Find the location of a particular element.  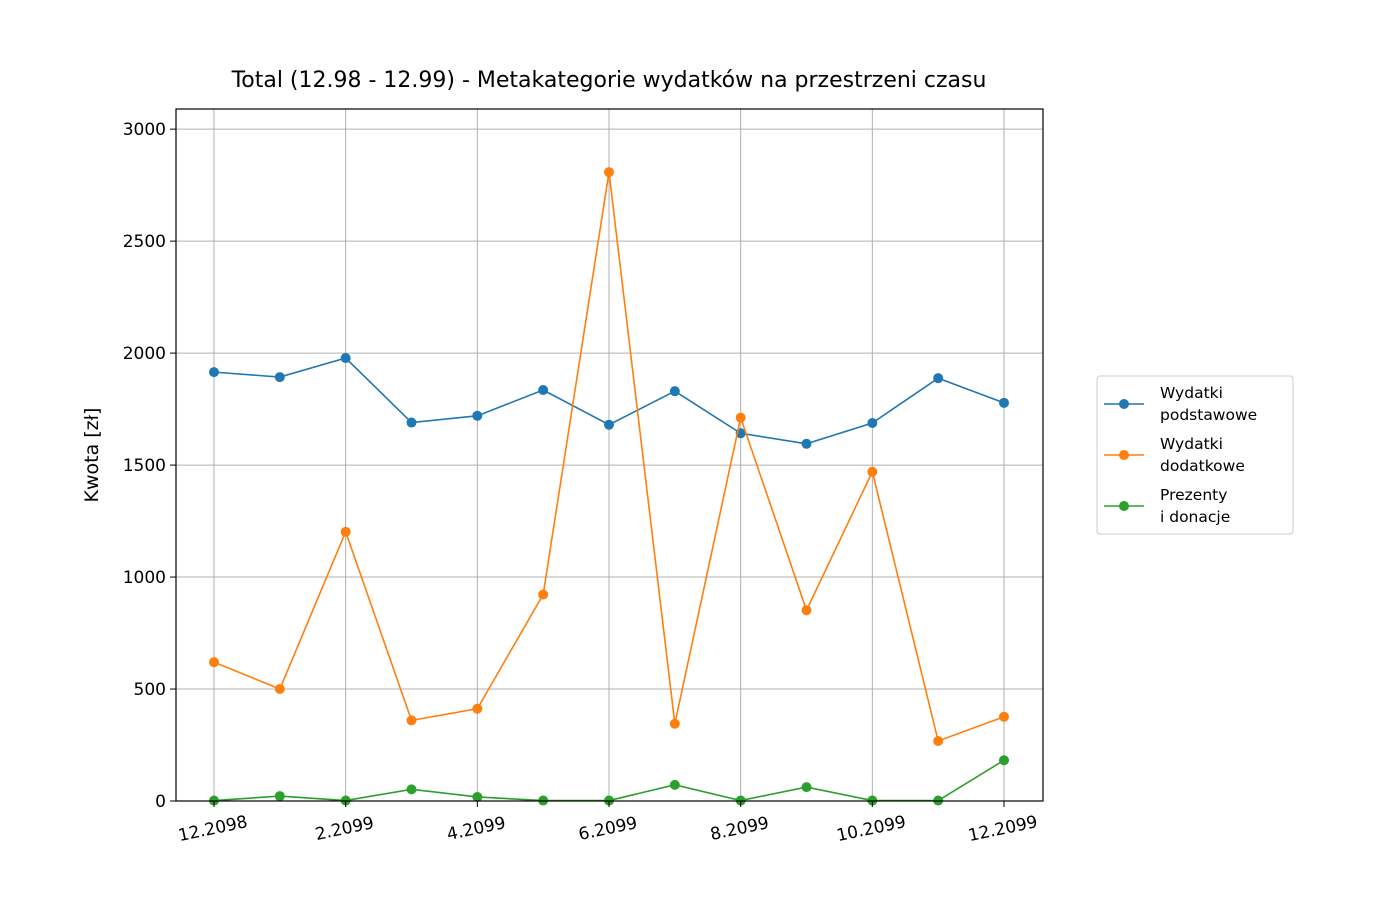

y-tick-label: 0 is located at coordinates (160, 802).